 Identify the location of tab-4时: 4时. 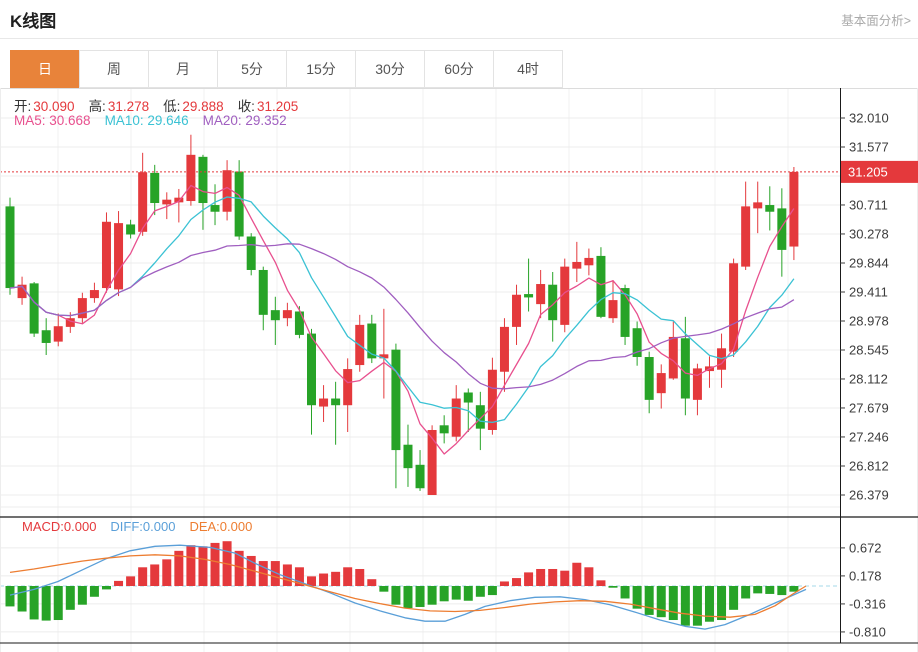
(528, 69).